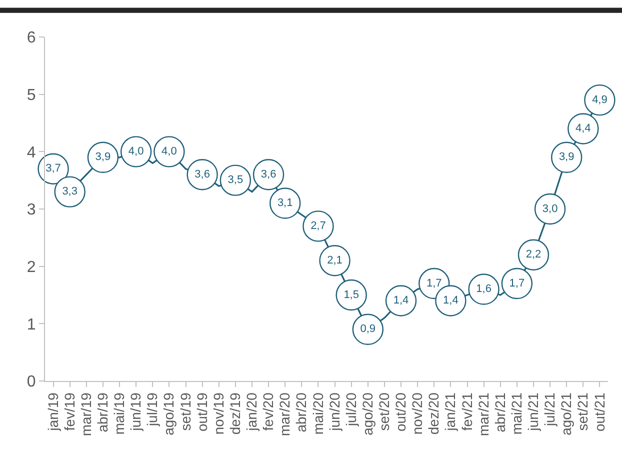  Describe the element at coordinates (168, 414) in the screenshot. I see `x-tick-label: ago/19` at that location.